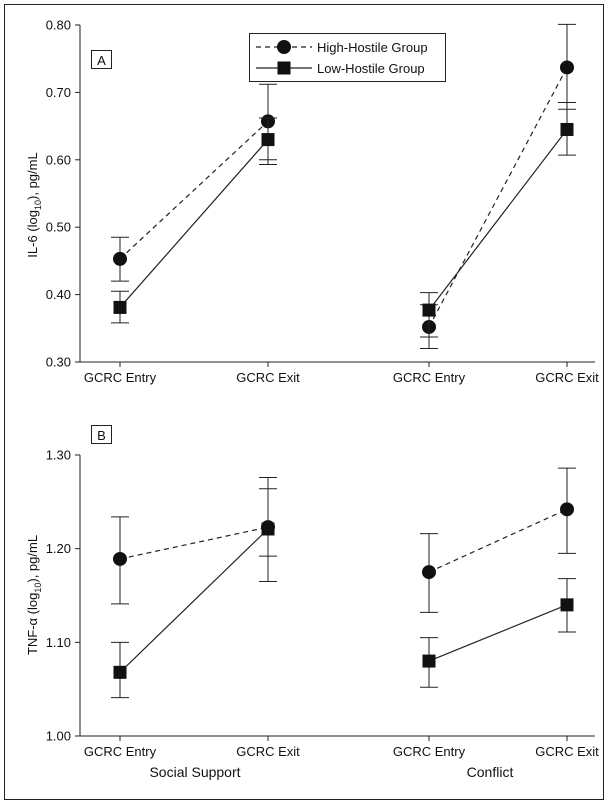  Describe the element at coordinates (58, 548) in the screenshot. I see `panel-b-ytick-label: 1.20` at that location.